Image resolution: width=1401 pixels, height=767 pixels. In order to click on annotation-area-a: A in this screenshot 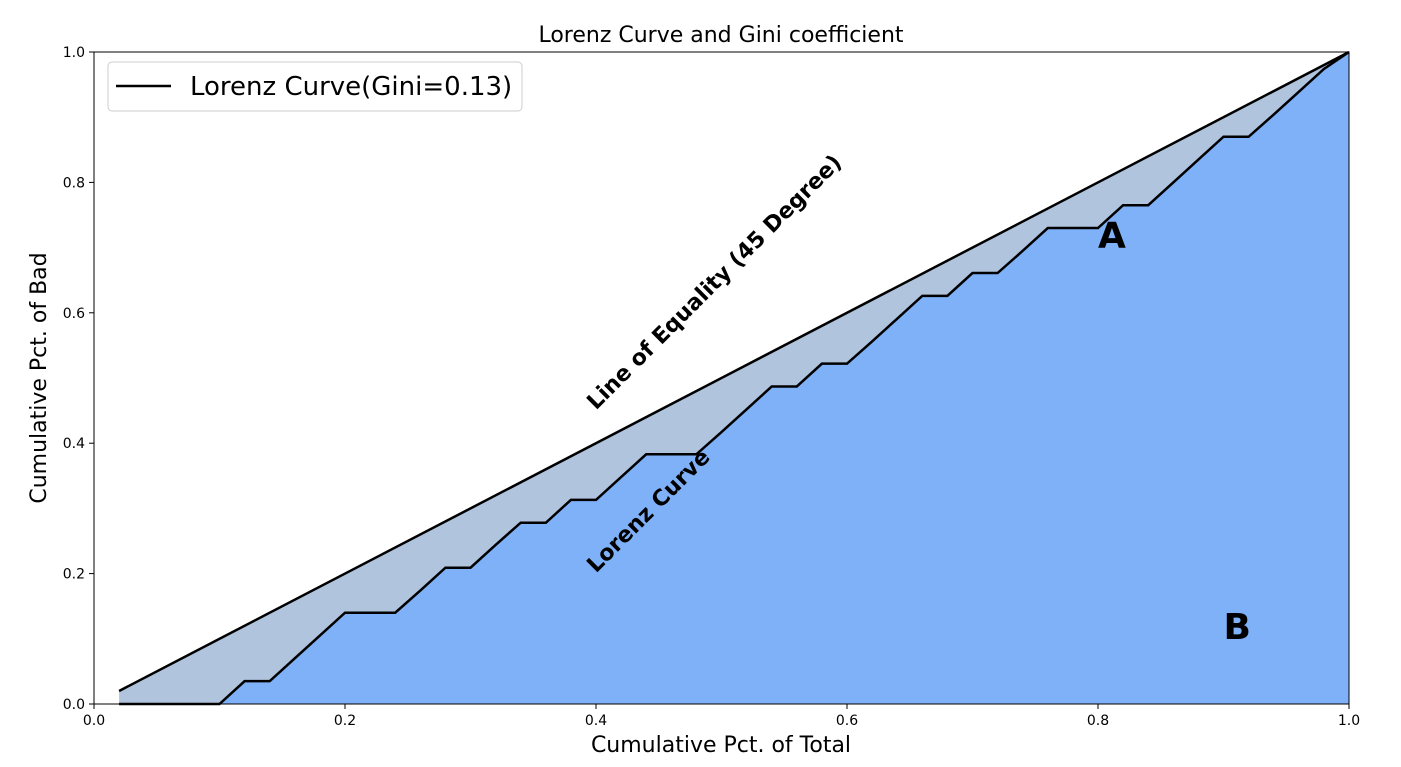, I will do `click(1112, 236)`.